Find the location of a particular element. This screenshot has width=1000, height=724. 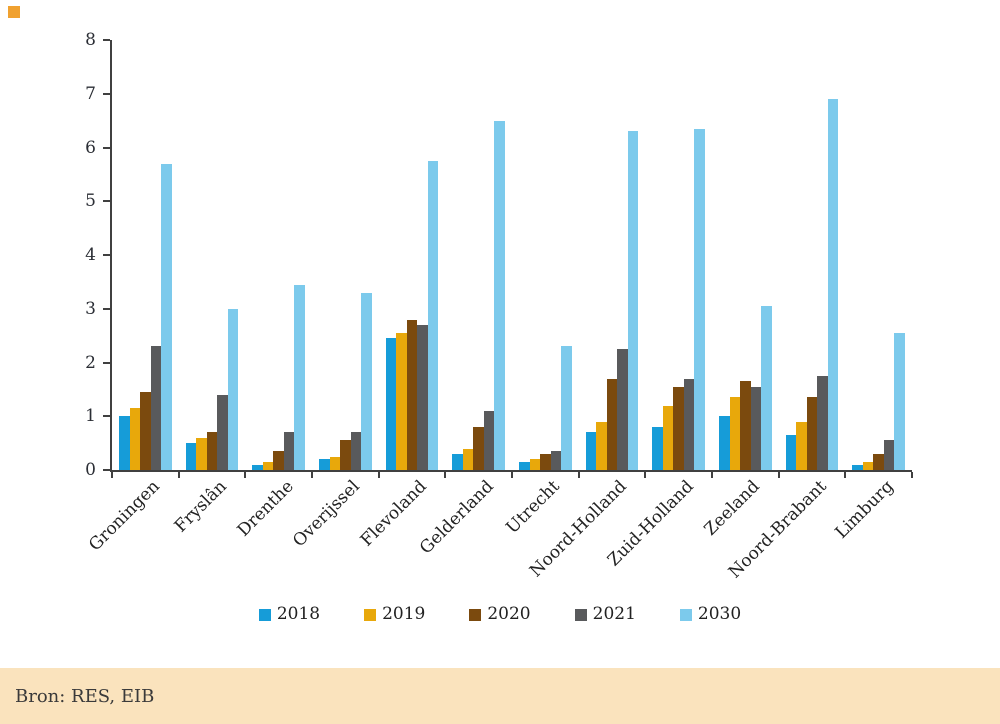

legend-label: 2021 is located at coordinates (614, 614).